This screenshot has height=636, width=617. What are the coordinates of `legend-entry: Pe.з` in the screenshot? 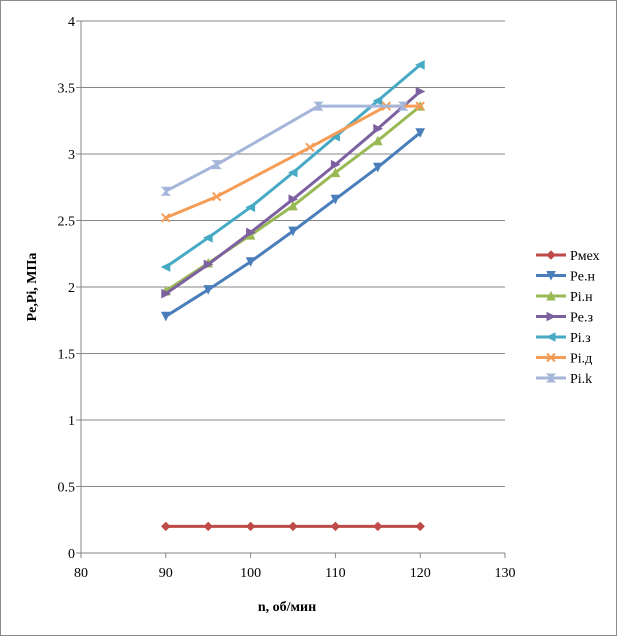 It's located at (565, 318).